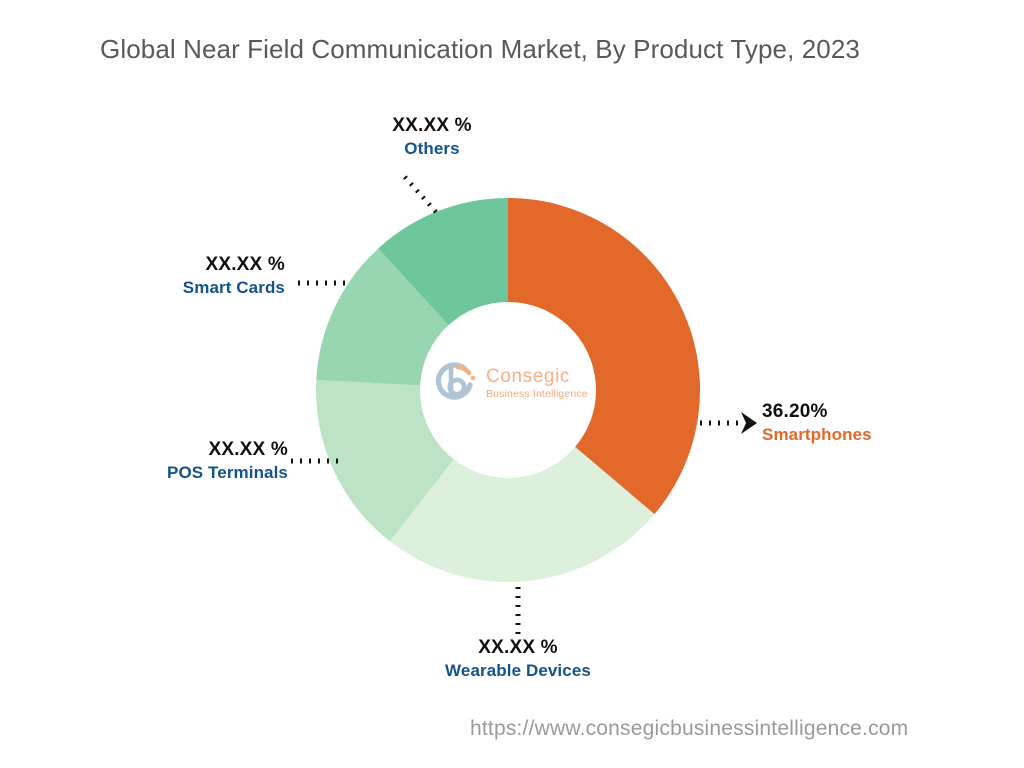 The height and width of the screenshot is (768, 1024). I want to click on donut-slice-smart-cards, so click(382, 317).